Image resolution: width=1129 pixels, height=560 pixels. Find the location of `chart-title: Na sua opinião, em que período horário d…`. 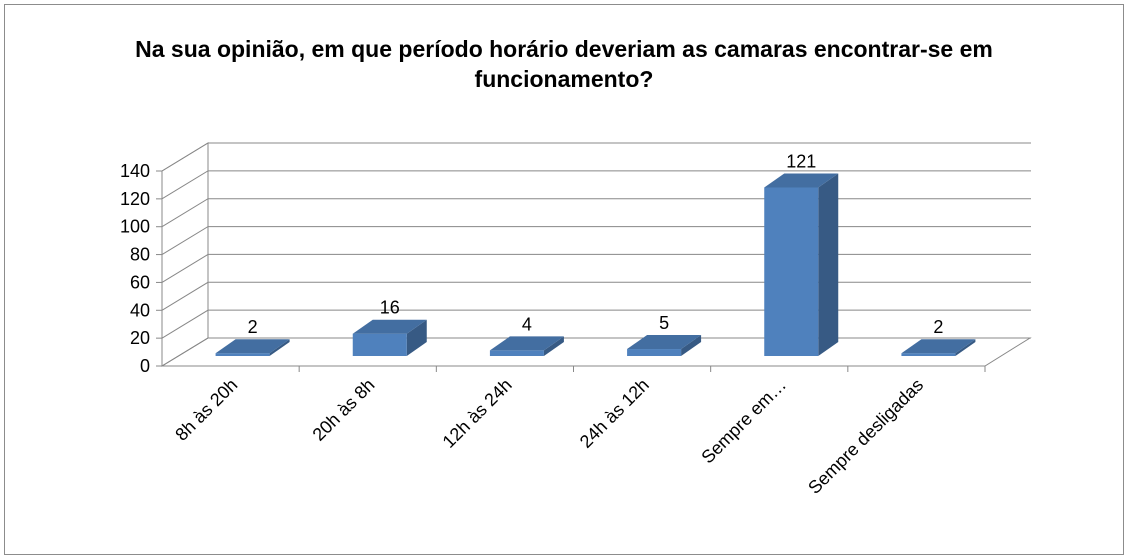

chart-title: Na sua opinião, em que período horário d… is located at coordinates (564, 64).